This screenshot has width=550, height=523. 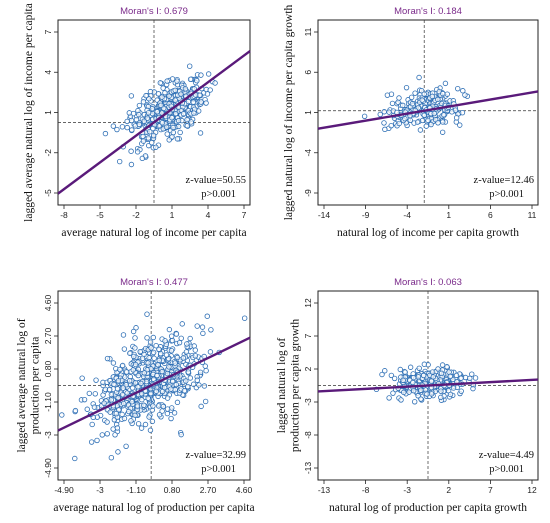 What do you see at coordinates (308, 112) in the screenshot?
I see `y-tick-label: 1` at bounding box center [308, 112].